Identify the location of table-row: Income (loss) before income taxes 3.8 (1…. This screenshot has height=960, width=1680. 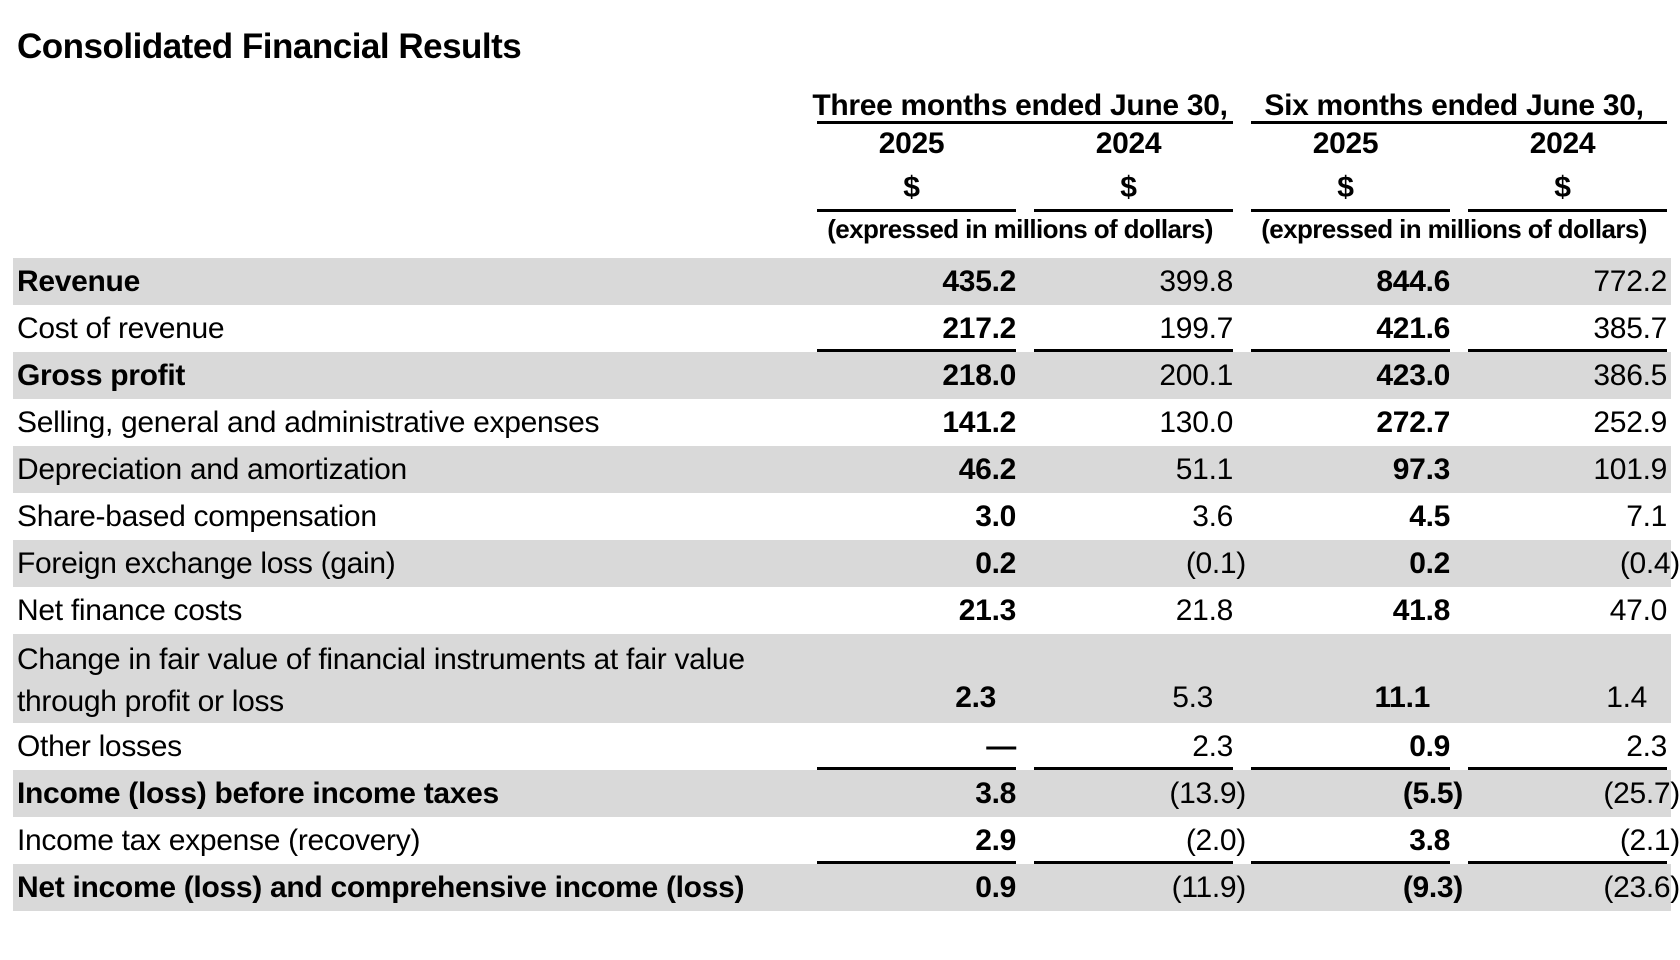
(846, 793).